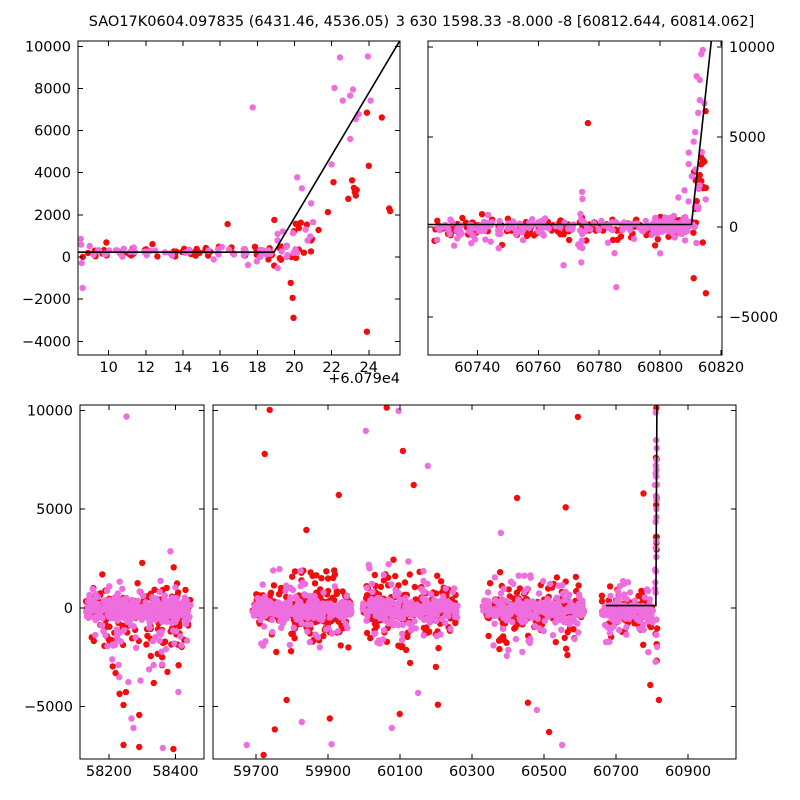 This screenshot has height=800, width=800. What do you see at coordinates (660, 368) in the screenshot?
I see `x-tick-label: 60800` at bounding box center [660, 368].